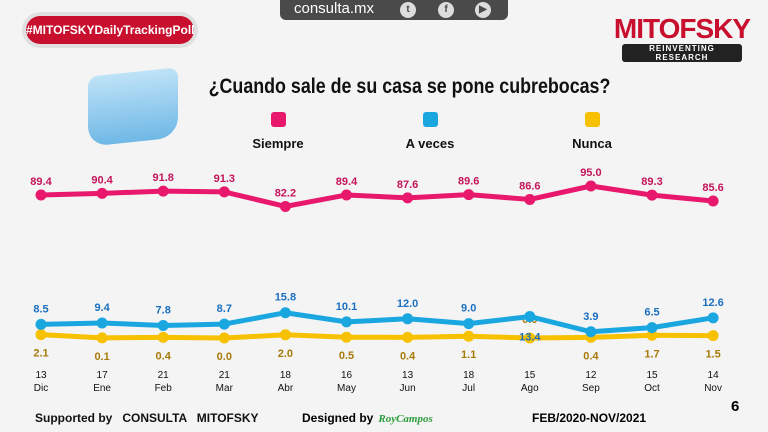  I want to click on x-tick-month: Sep, so click(591, 388).